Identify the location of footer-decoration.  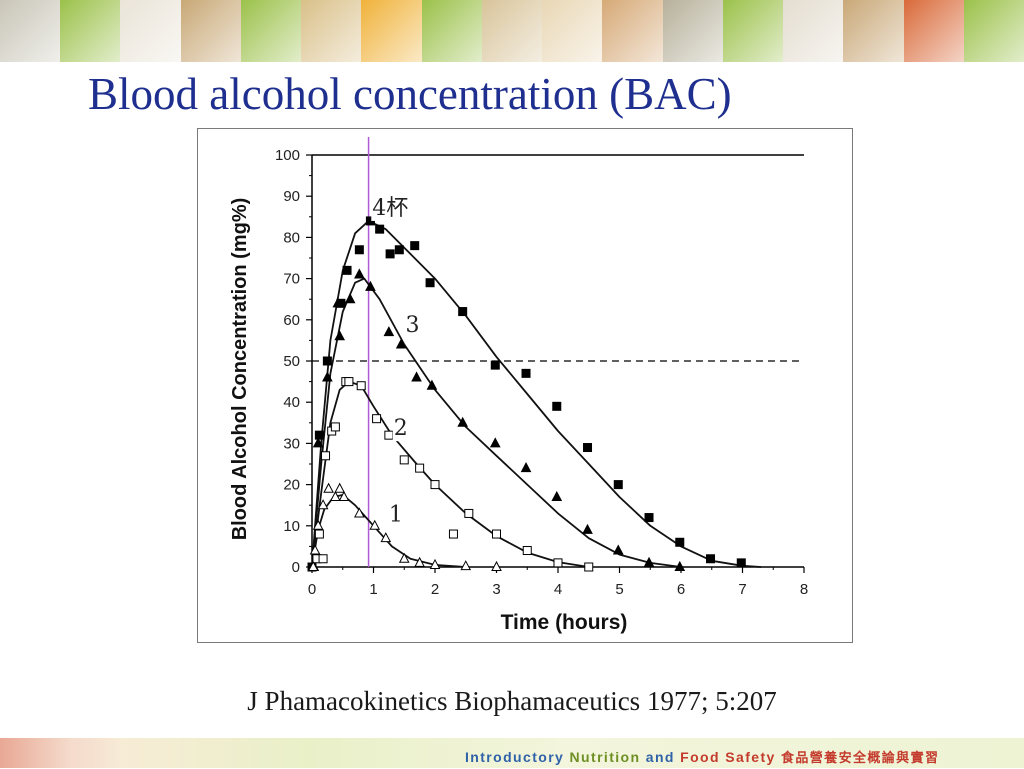
(60, 753).